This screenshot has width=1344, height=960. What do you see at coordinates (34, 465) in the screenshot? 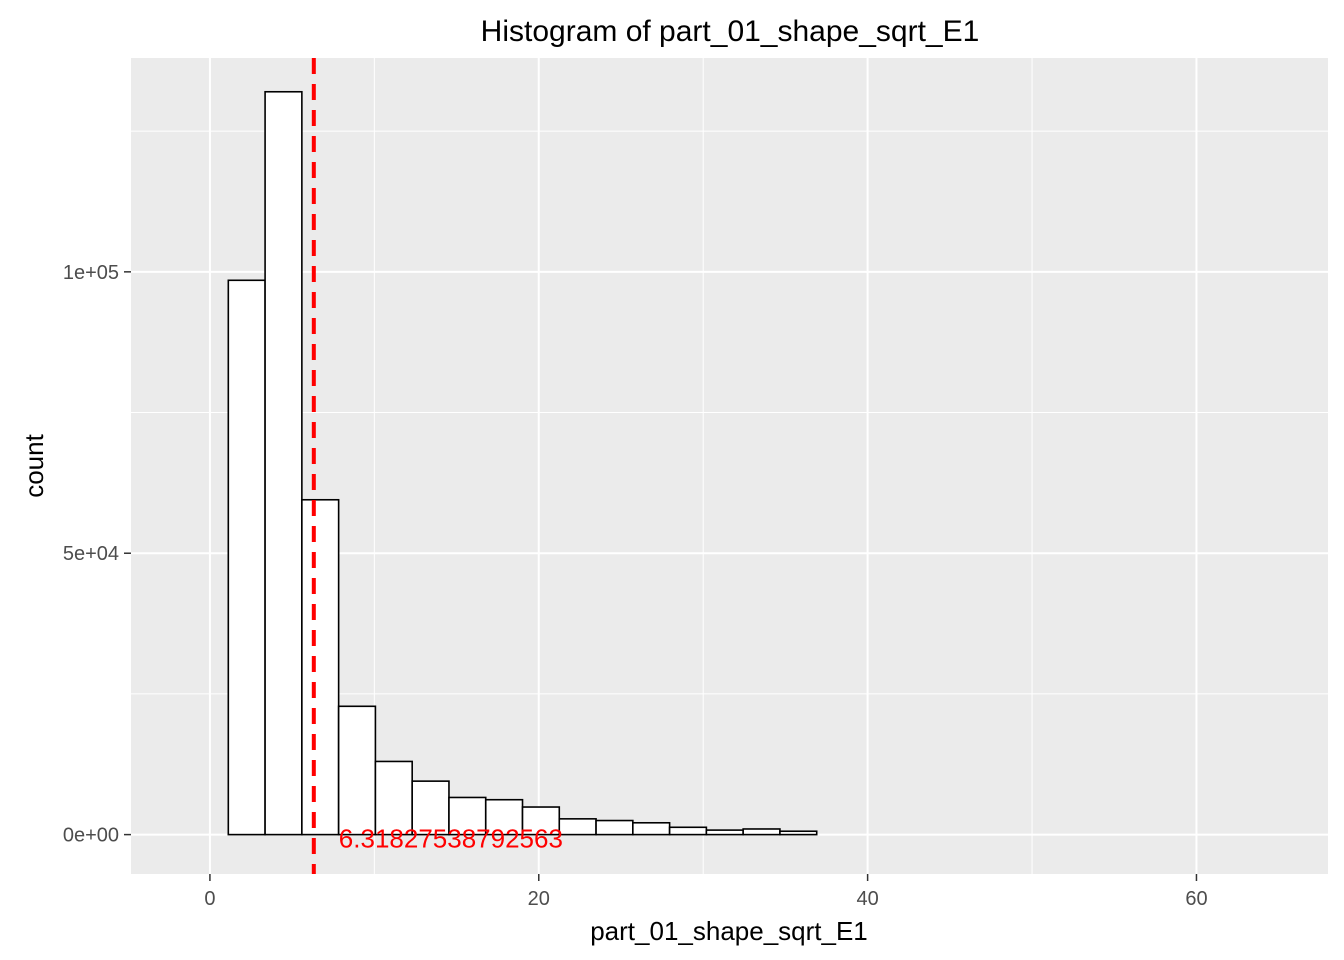
I see `y-axis-title: count` at bounding box center [34, 465].